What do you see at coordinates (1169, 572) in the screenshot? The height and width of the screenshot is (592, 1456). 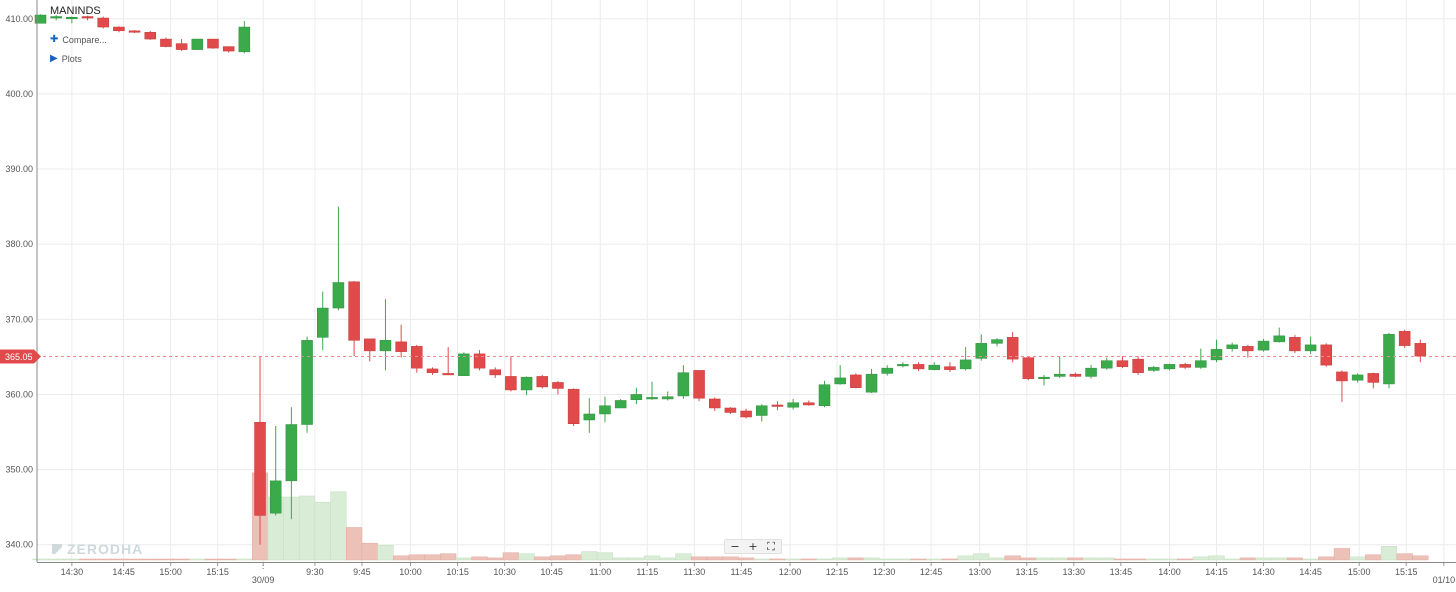 I see `x-tick-label: 14:00` at bounding box center [1169, 572].